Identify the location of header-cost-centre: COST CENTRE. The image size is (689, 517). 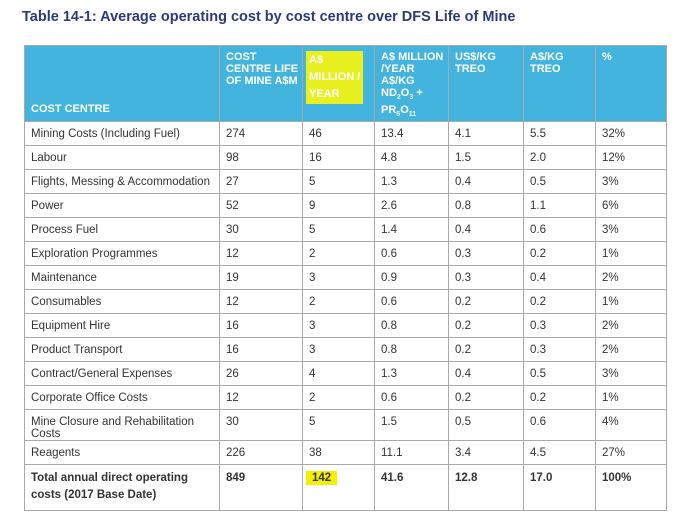
(122, 83).